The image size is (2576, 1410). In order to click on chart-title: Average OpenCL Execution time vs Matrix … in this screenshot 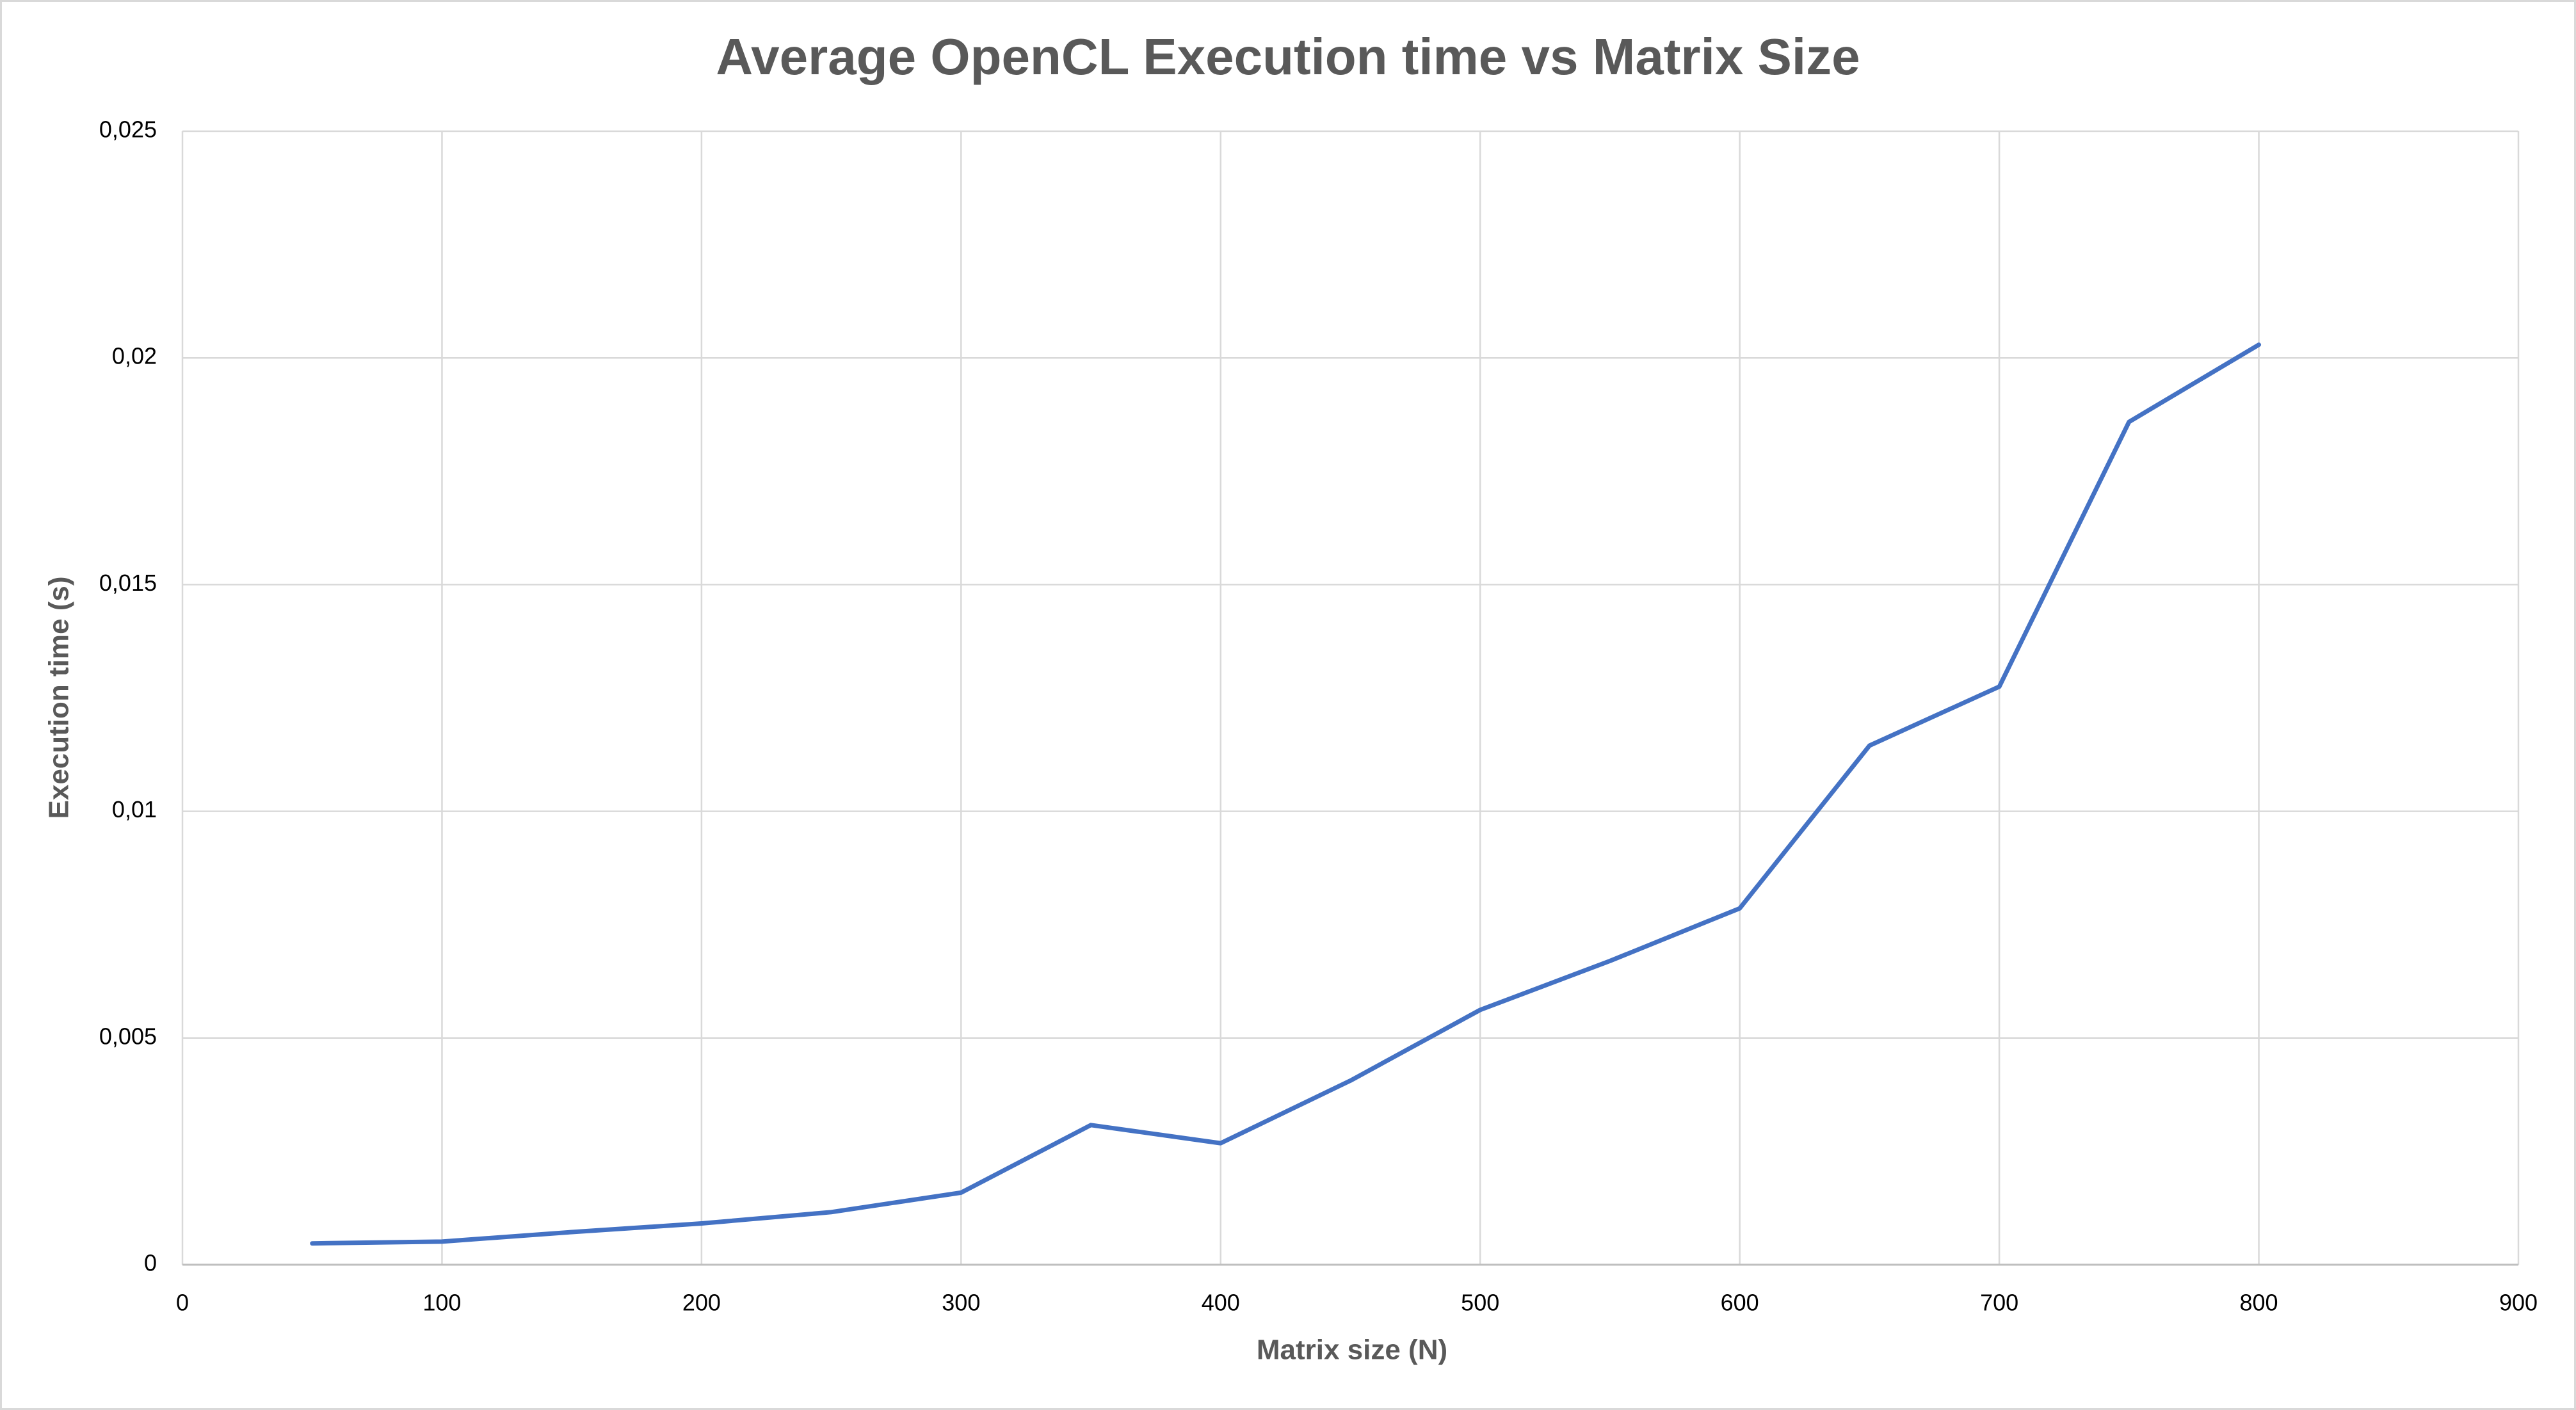, I will do `click(1288, 56)`.